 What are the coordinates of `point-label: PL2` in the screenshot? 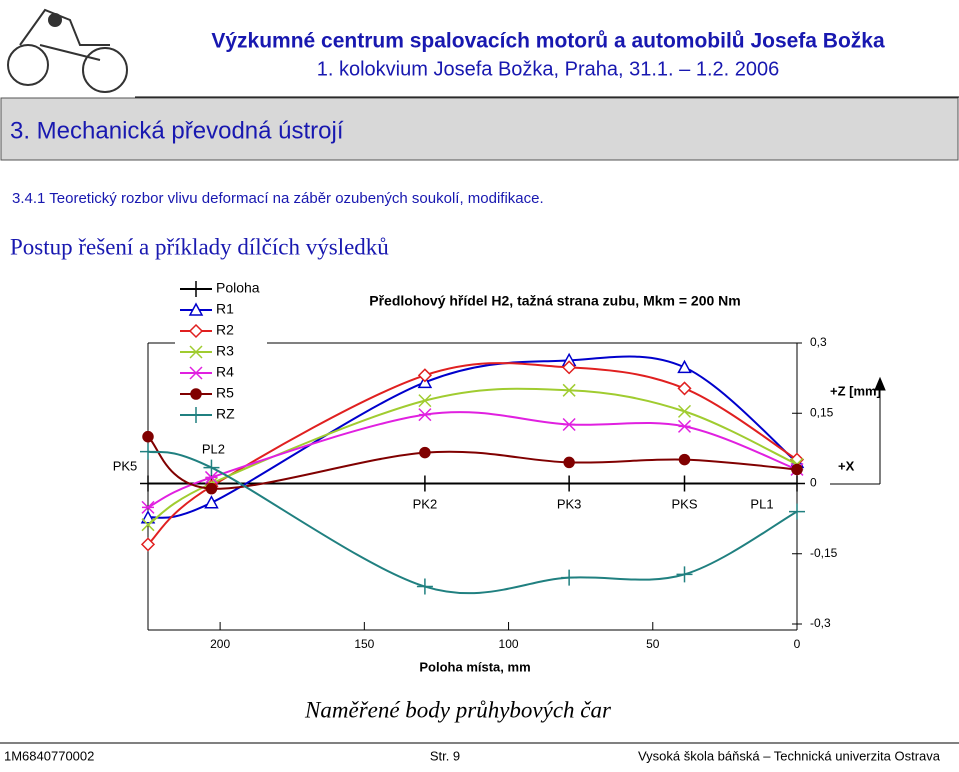 It's located at (213, 448).